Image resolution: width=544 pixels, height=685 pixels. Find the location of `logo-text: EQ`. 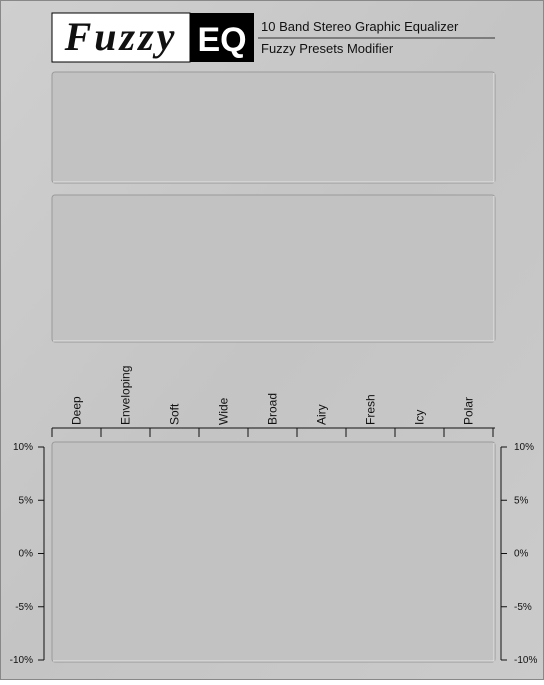

logo-text: EQ is located at coordinates (221, 40).